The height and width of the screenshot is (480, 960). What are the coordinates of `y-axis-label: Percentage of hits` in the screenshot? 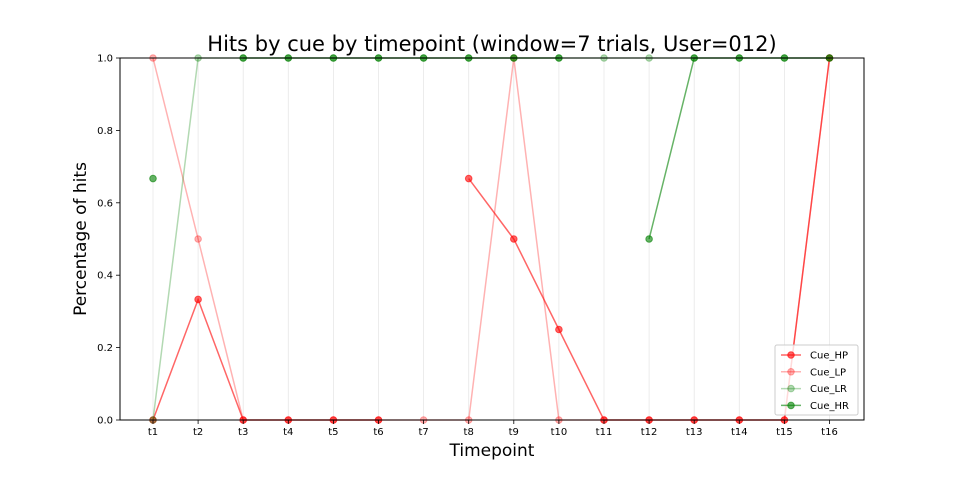 It's located at (81, 239).